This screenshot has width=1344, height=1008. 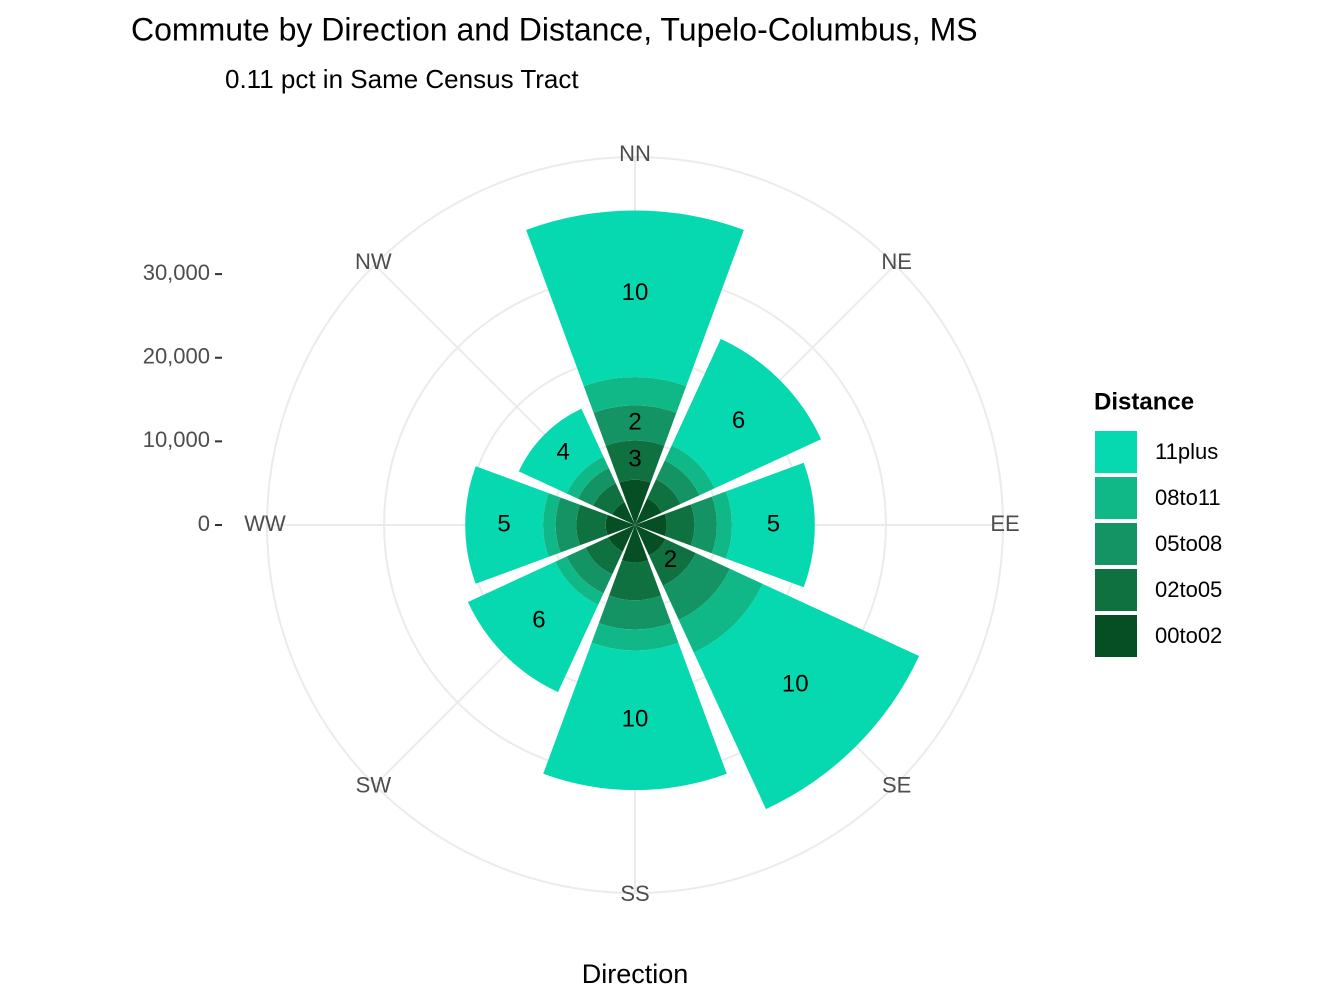 I want to click on legend-title: Distance, so click(x=1144, y=401).